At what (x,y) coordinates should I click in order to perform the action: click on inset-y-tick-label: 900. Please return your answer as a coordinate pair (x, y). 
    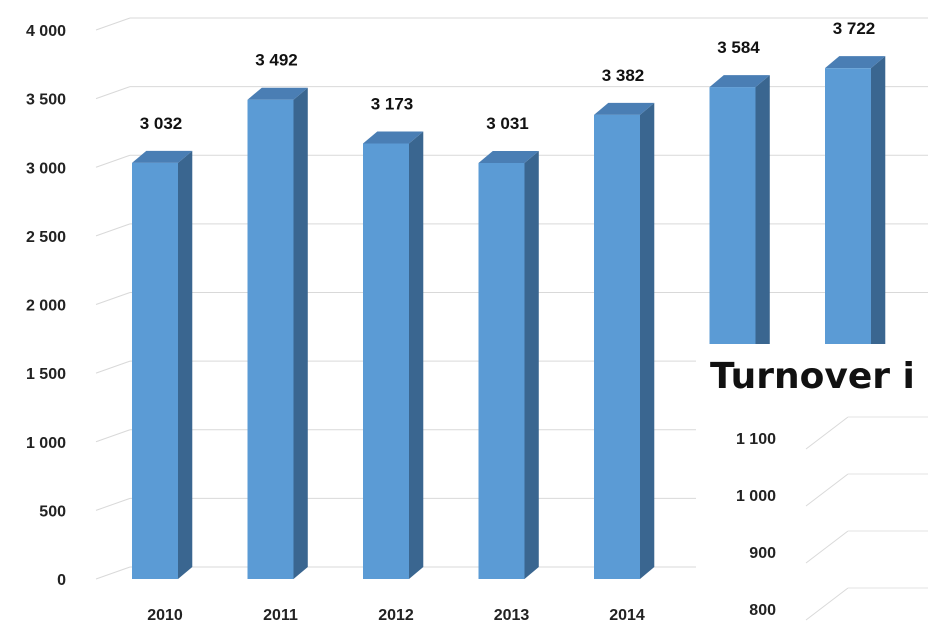
    Looking at the image, I should click on (762, 553).